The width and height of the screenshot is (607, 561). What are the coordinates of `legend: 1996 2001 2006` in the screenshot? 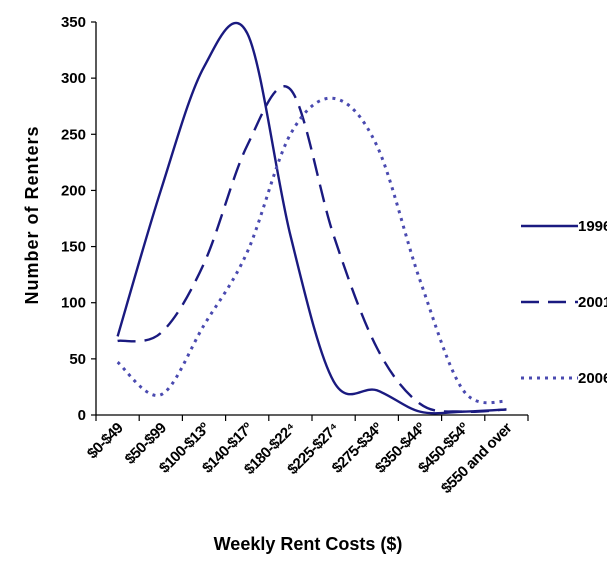 It's located at (564, 302).